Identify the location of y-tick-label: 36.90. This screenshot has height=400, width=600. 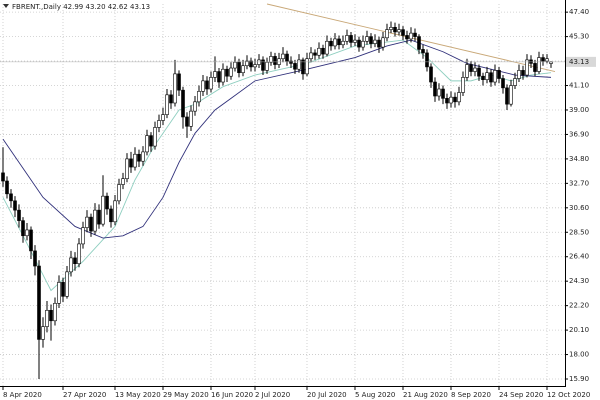
(579, 134).